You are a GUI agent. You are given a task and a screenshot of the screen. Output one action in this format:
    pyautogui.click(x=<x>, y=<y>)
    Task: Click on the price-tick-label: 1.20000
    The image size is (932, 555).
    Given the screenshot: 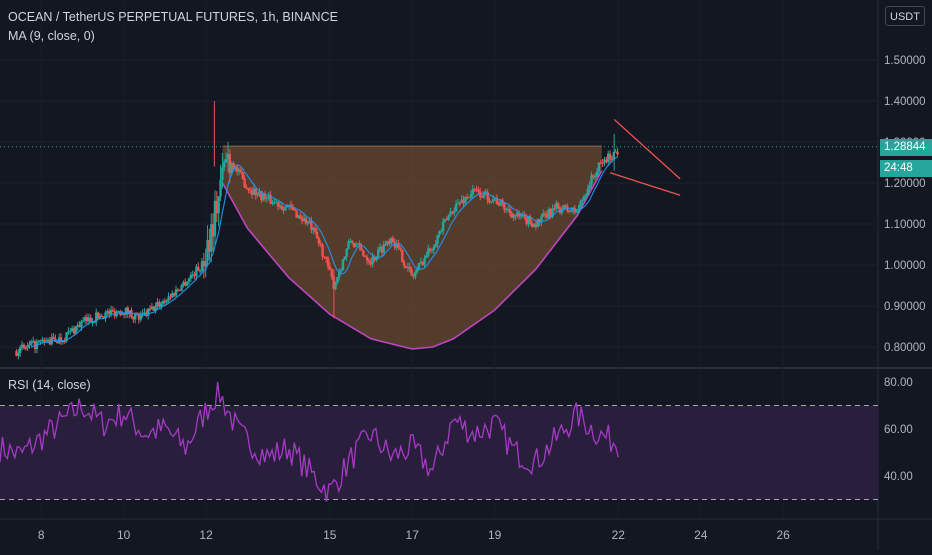 What is the action you would take?
    pyautogui.click(x=905, y=184)
    